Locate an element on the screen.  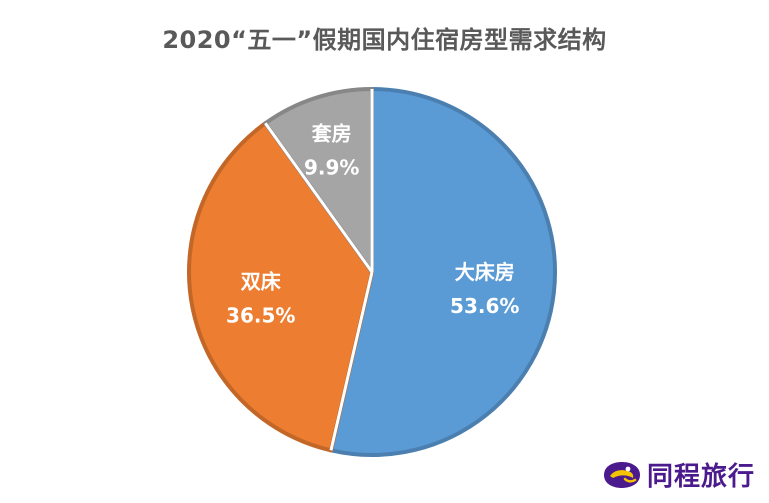
tongcheng-logo-icon is located at coordinates (621, 474).